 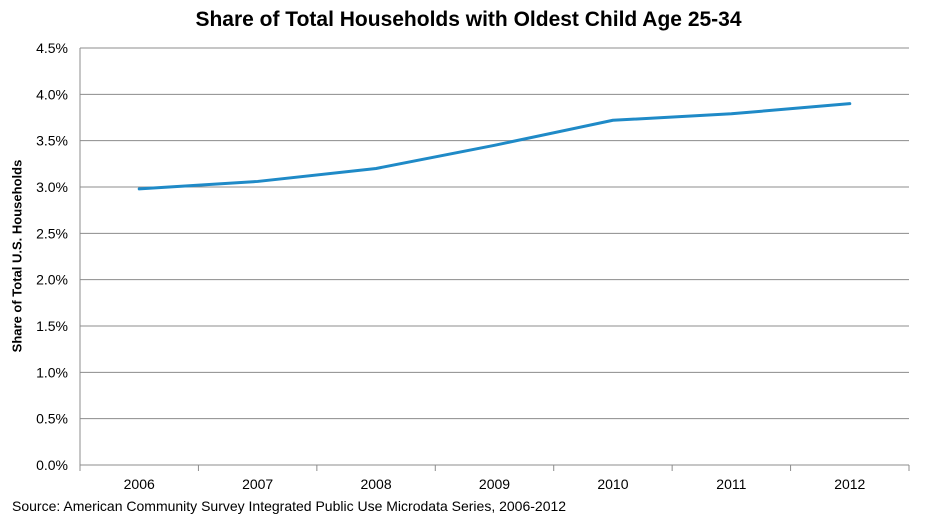 I want to click on y-tick-label: 2.0%, so click(x=52, y=280).